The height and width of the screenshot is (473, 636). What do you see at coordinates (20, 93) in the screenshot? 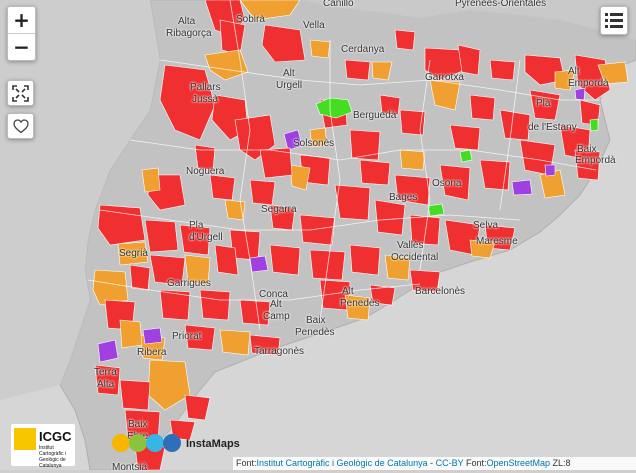
I see `fullscreen-button` at bounding box center [20, 93].